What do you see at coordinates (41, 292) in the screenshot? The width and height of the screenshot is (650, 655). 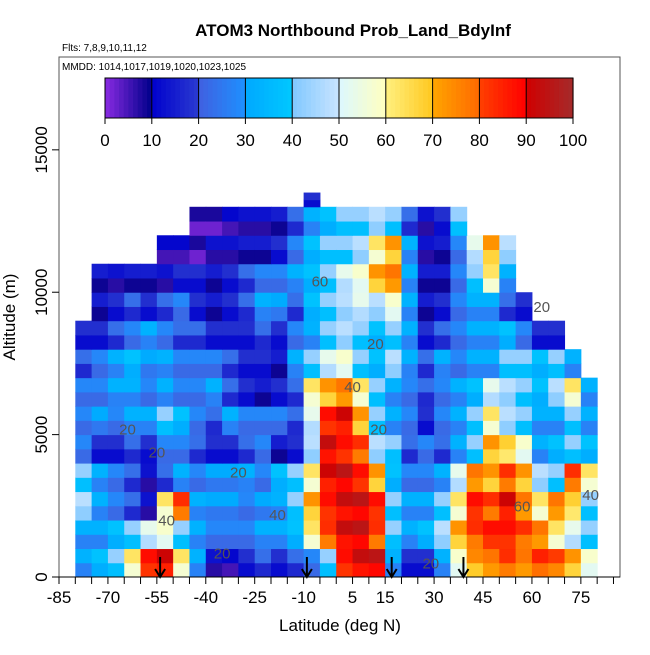 I see `y-tick-label: 10000` at bounding box center [41, 292].